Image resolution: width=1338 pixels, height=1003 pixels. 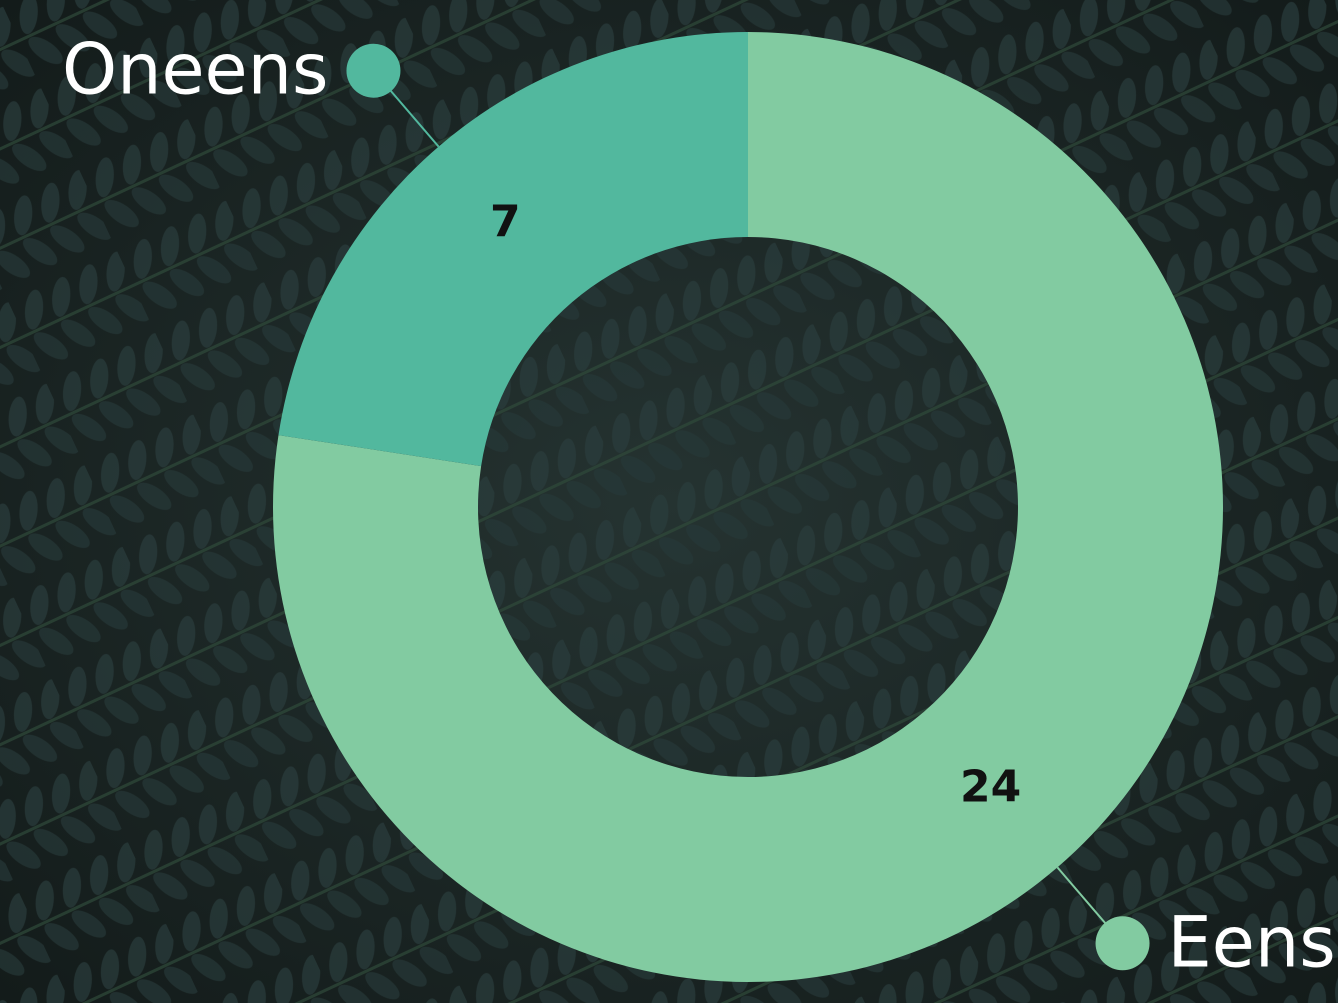 What do you see at coordinates (195, 70) in the screenshot?
I see `category-label: Oneens` at bounding box center [195, 70].